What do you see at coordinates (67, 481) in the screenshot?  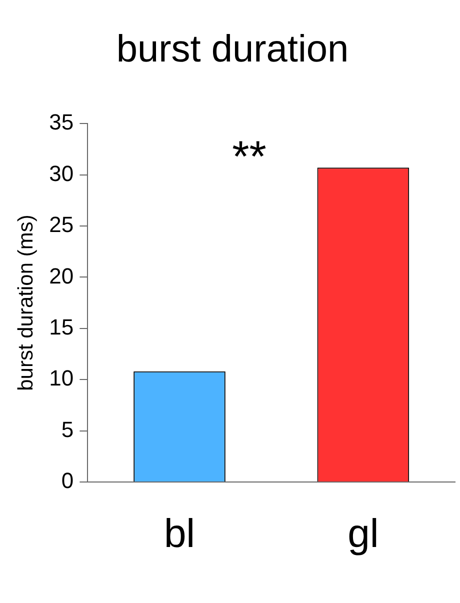 I see `y-tick-label: 0` at bounding box center [67, 481].